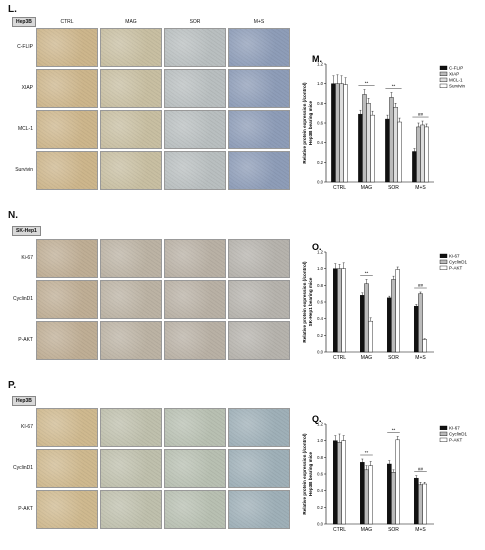 Image resolution: width=485 pixels, height=550 pixels. What do you see at coordinates (317, 247) in the screenshot?
I see `panel-letter: O.` at bounding box center [317, 247].